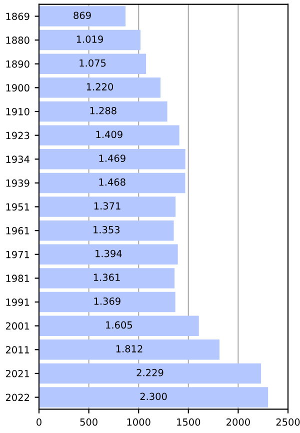 This screenshot has width=300, height=433. What do you see at coordinates (18, 64) in the screenshot?
I see `y-tick-label: 1890` at bounding box center [18, 64].